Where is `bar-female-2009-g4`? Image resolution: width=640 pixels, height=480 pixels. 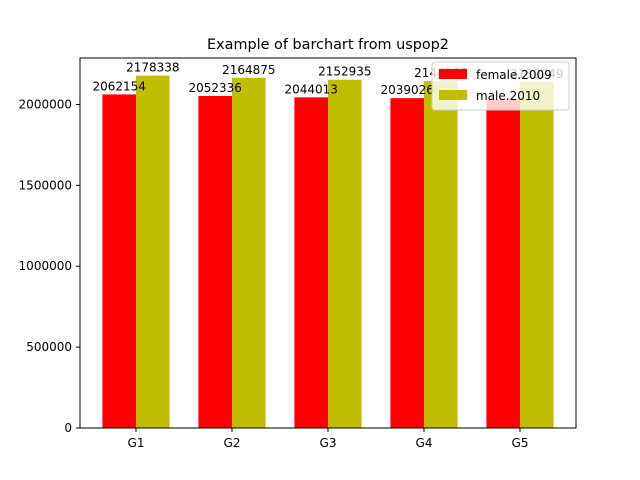 bar-female-2009-g4 is located at coordinates (407, 263).